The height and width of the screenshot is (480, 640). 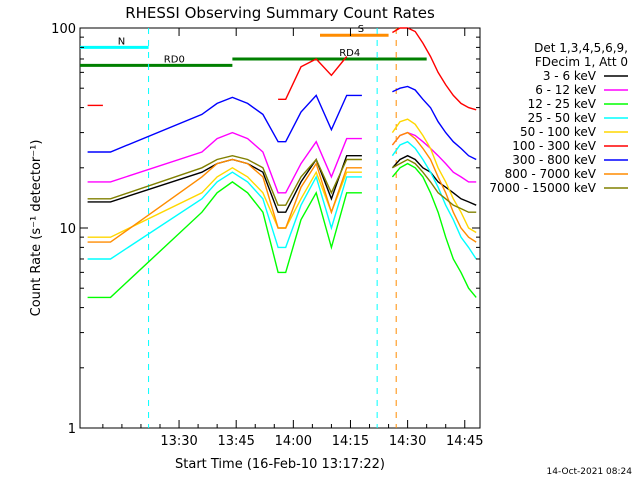 I want to click on annotation-label: RD0, so click(x=174, y=59).